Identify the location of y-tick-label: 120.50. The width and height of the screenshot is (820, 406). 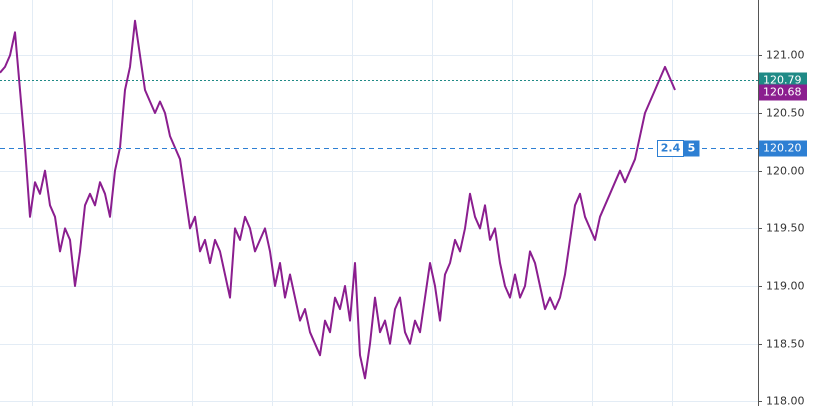
(785, 113).